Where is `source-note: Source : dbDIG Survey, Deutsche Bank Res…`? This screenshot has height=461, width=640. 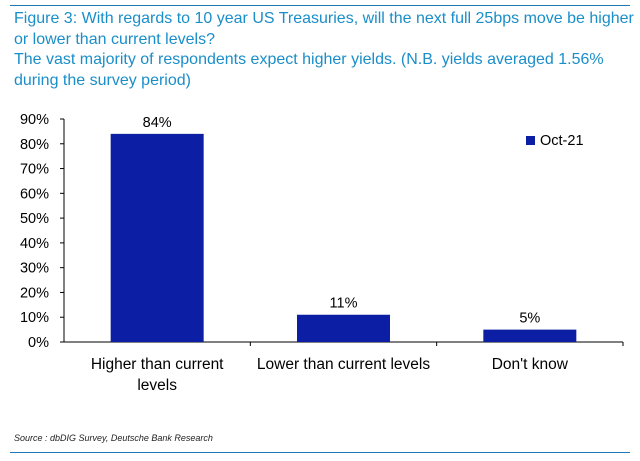
source-note: Source : dbDIG Survey, Deutsche Bank Res… is located at coordinates (113, 438).